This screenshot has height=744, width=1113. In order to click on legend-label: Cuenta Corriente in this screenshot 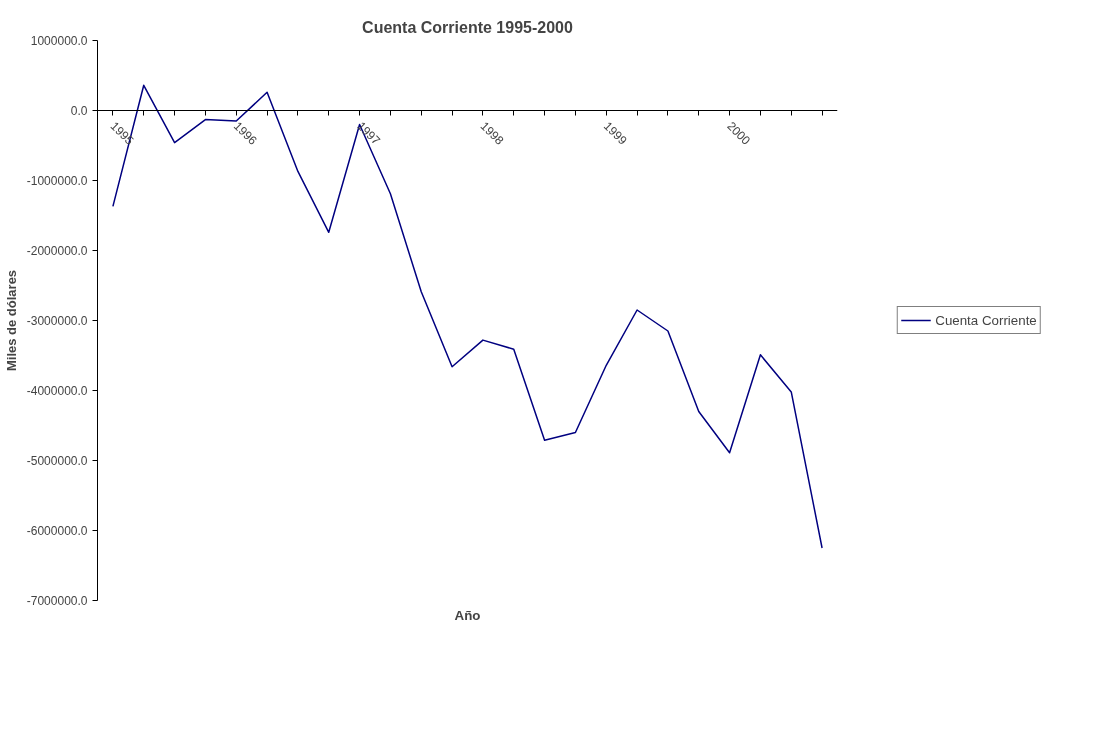, I will do `click(986, 320)`.